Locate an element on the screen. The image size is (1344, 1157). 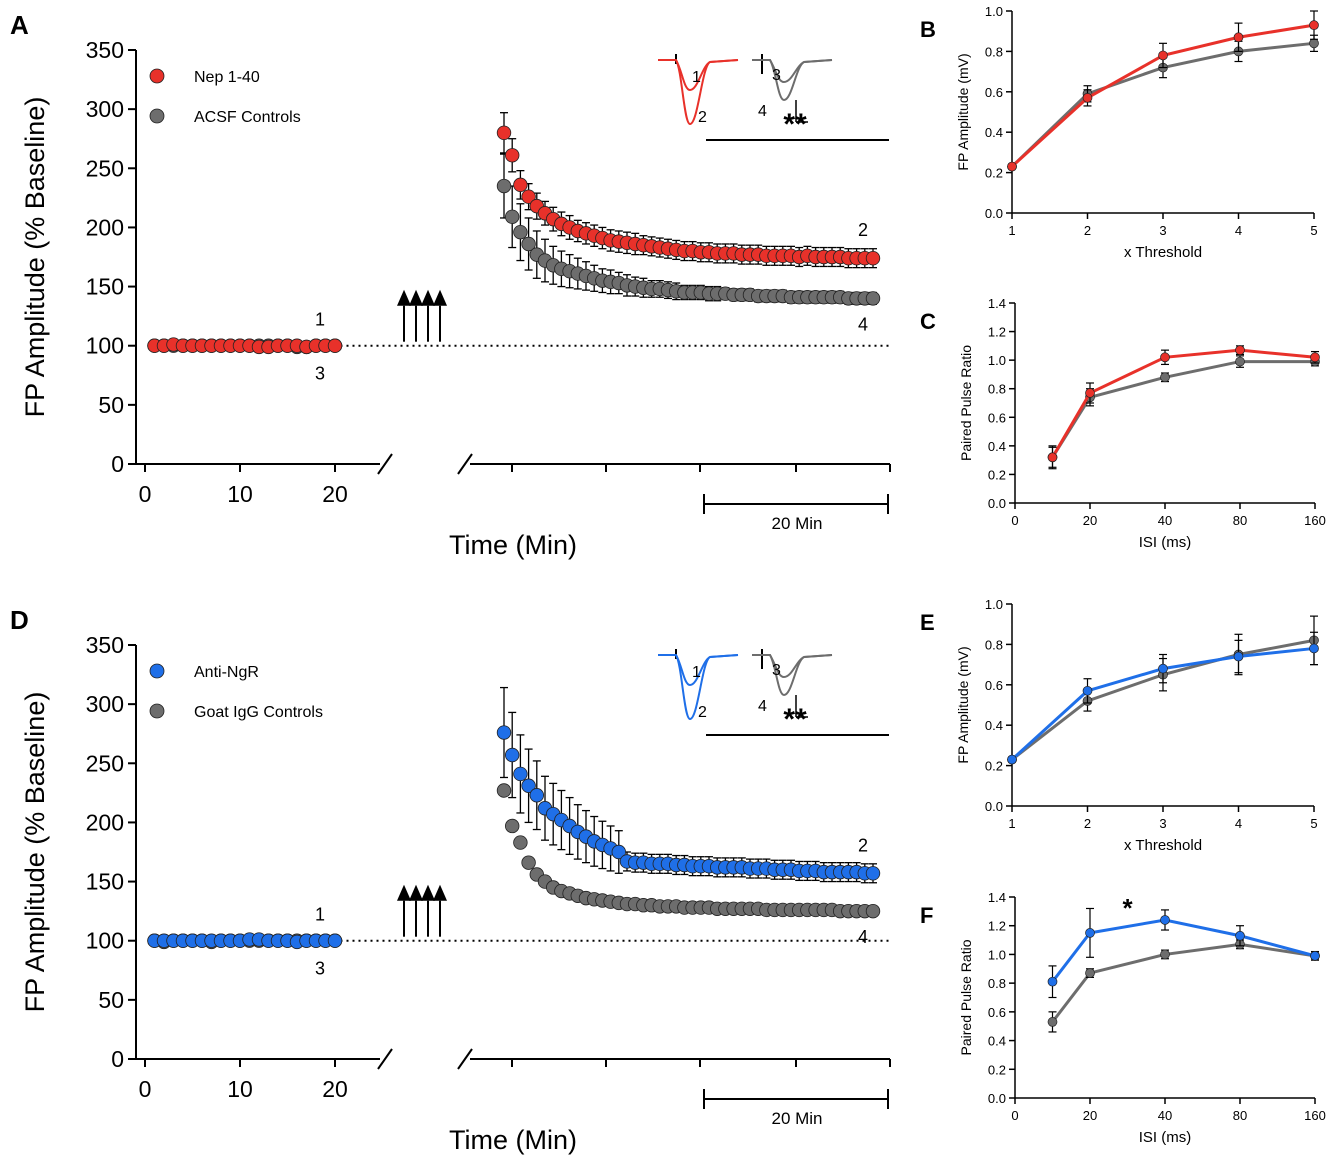
significance-marker: * is located at coordinates (1127, 908).